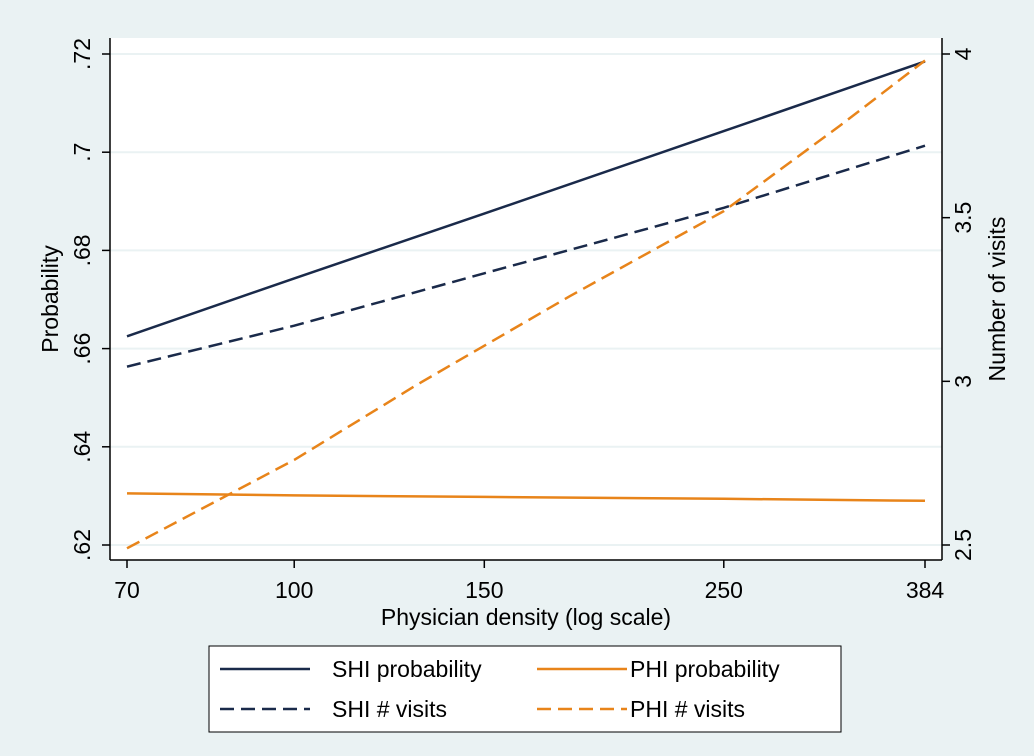  What do you see at coordinates (724, 590) in the screenshot?
I see `x-tick-label-3: 250` at bounding box center [724, 590].